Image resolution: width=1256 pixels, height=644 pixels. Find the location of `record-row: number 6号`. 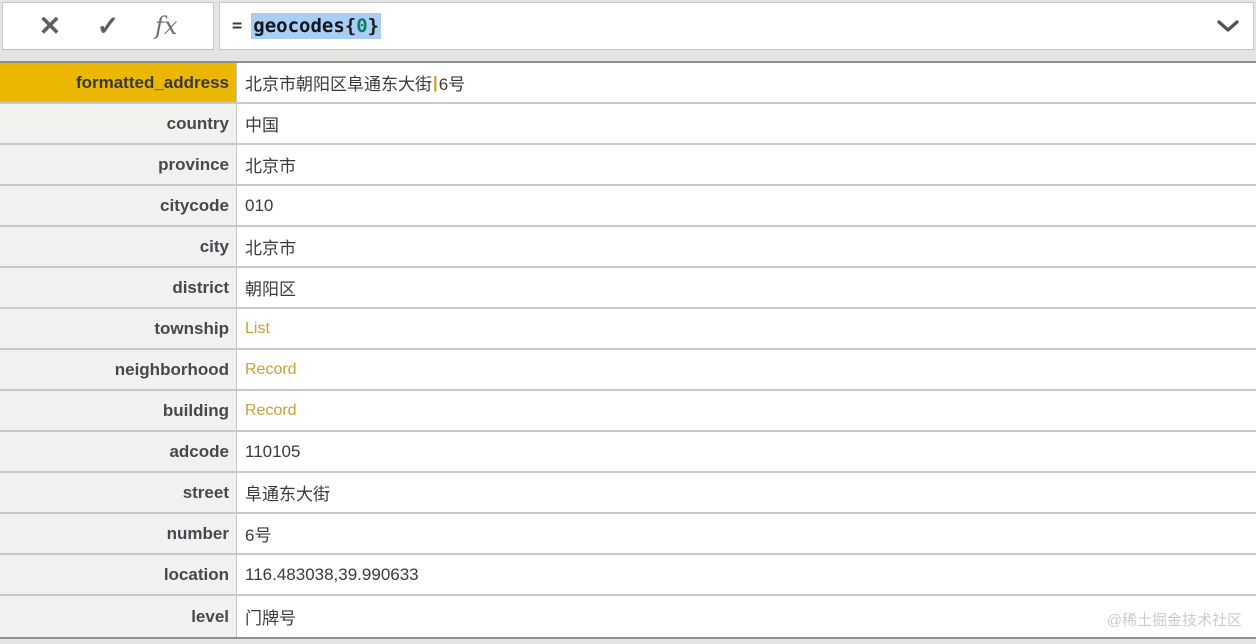

record-row: number 6号 is located at coordinates (628, 534).